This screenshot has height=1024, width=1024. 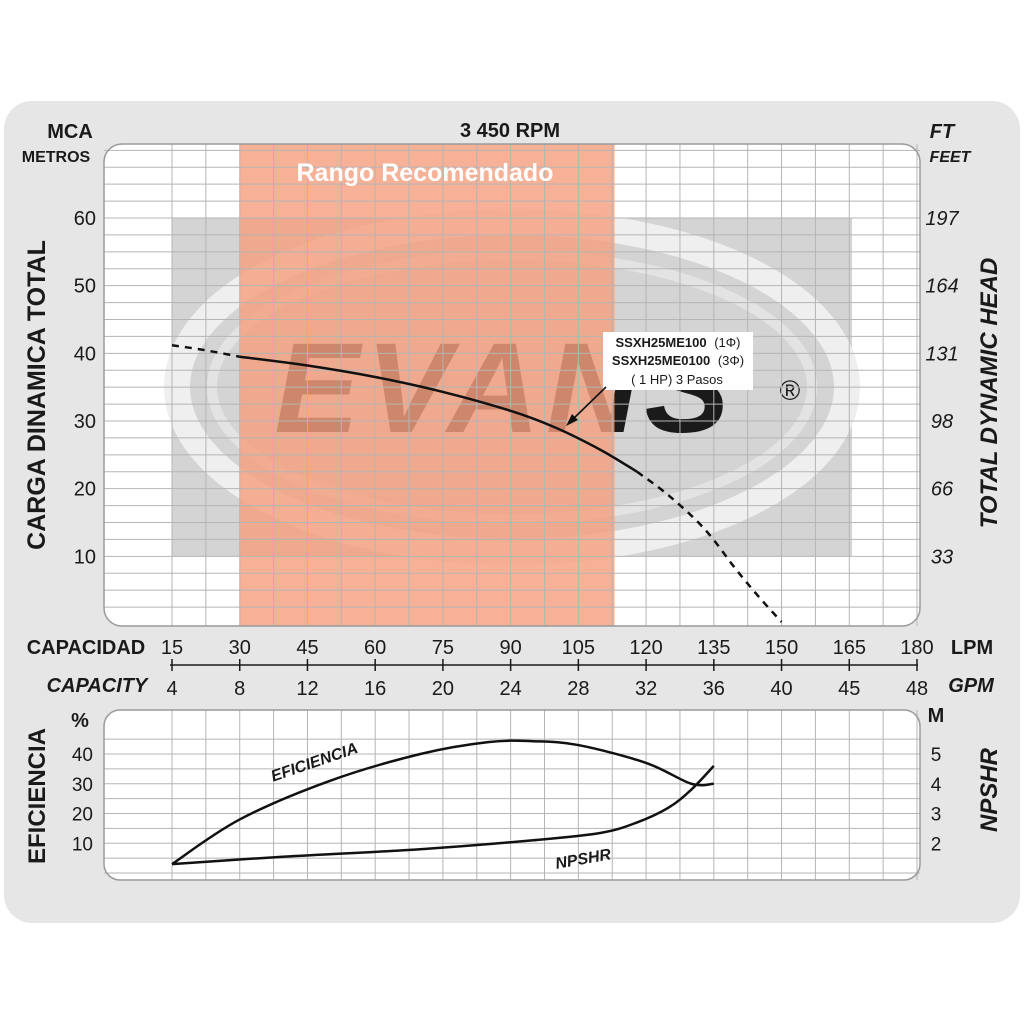 What do you see at coordinates (589, 403) in the screenshot?
I see `model-annotation-arrow` at bounding box center [589, 403].